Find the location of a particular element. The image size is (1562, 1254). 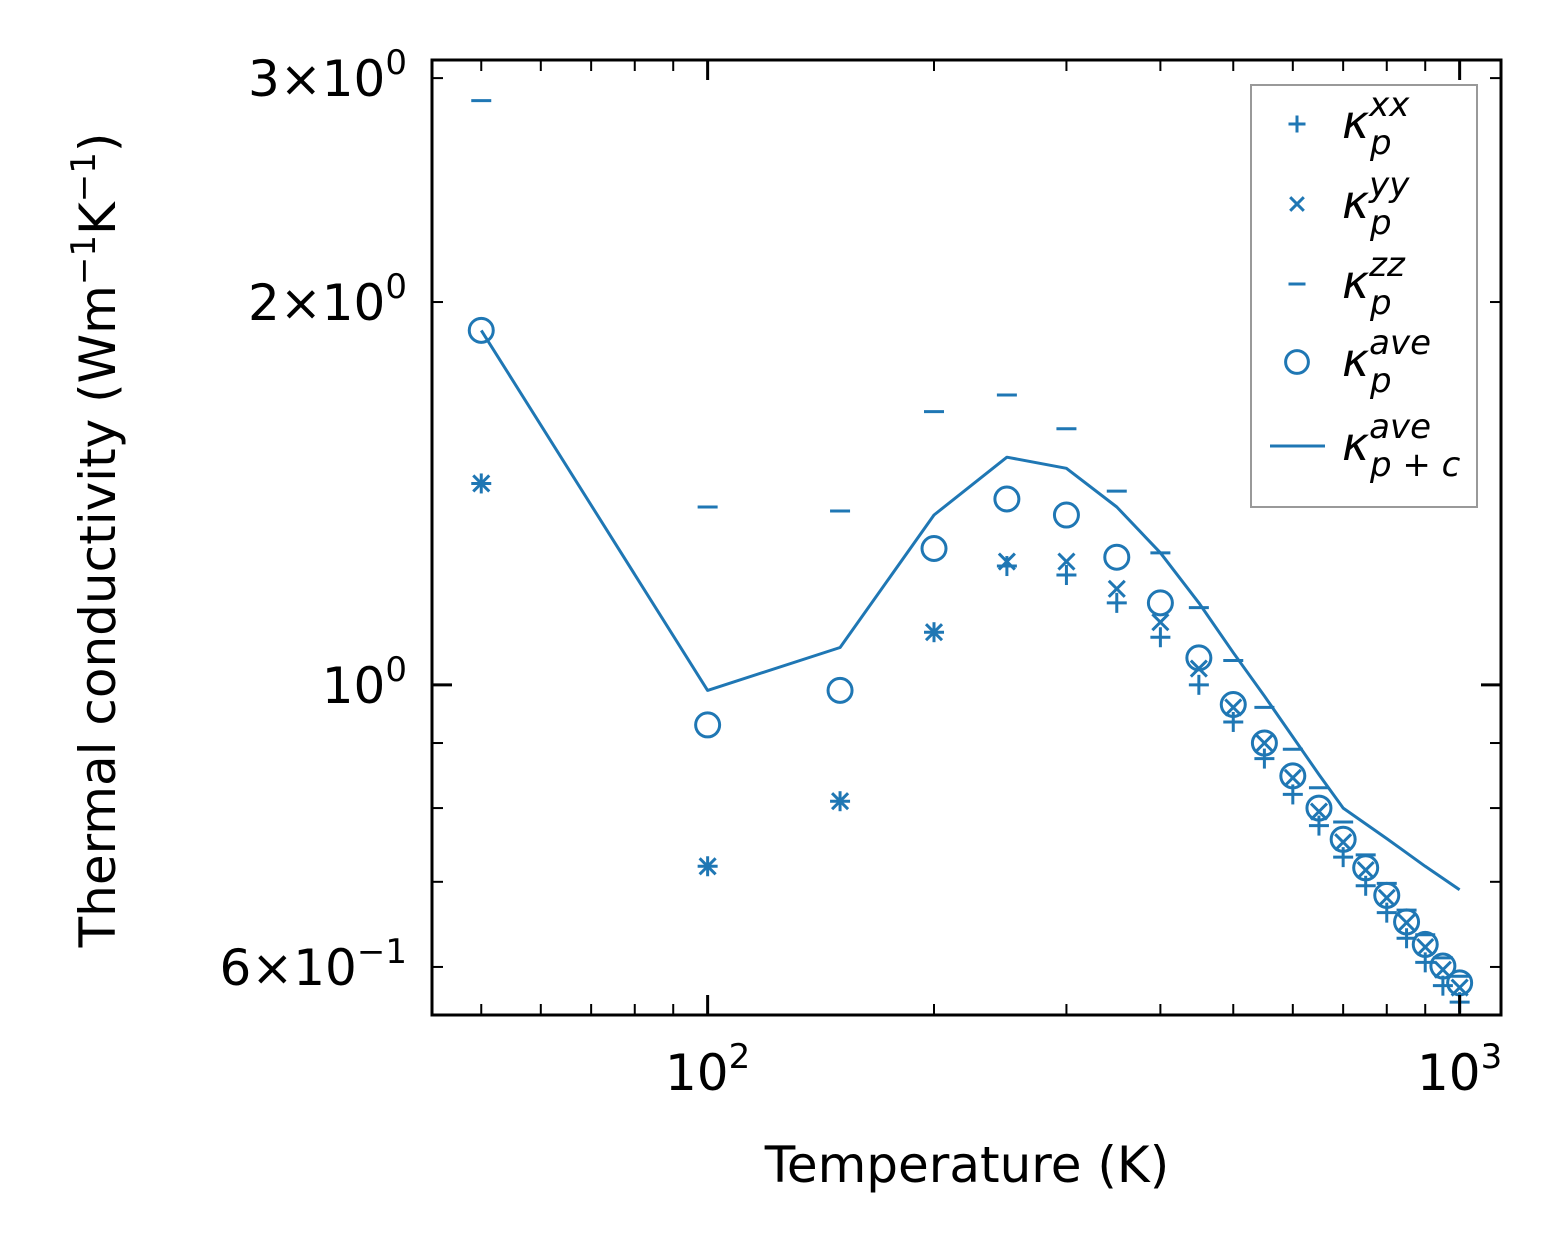

x-tick-label: 10³ is located at coordinates (1459, 1069).